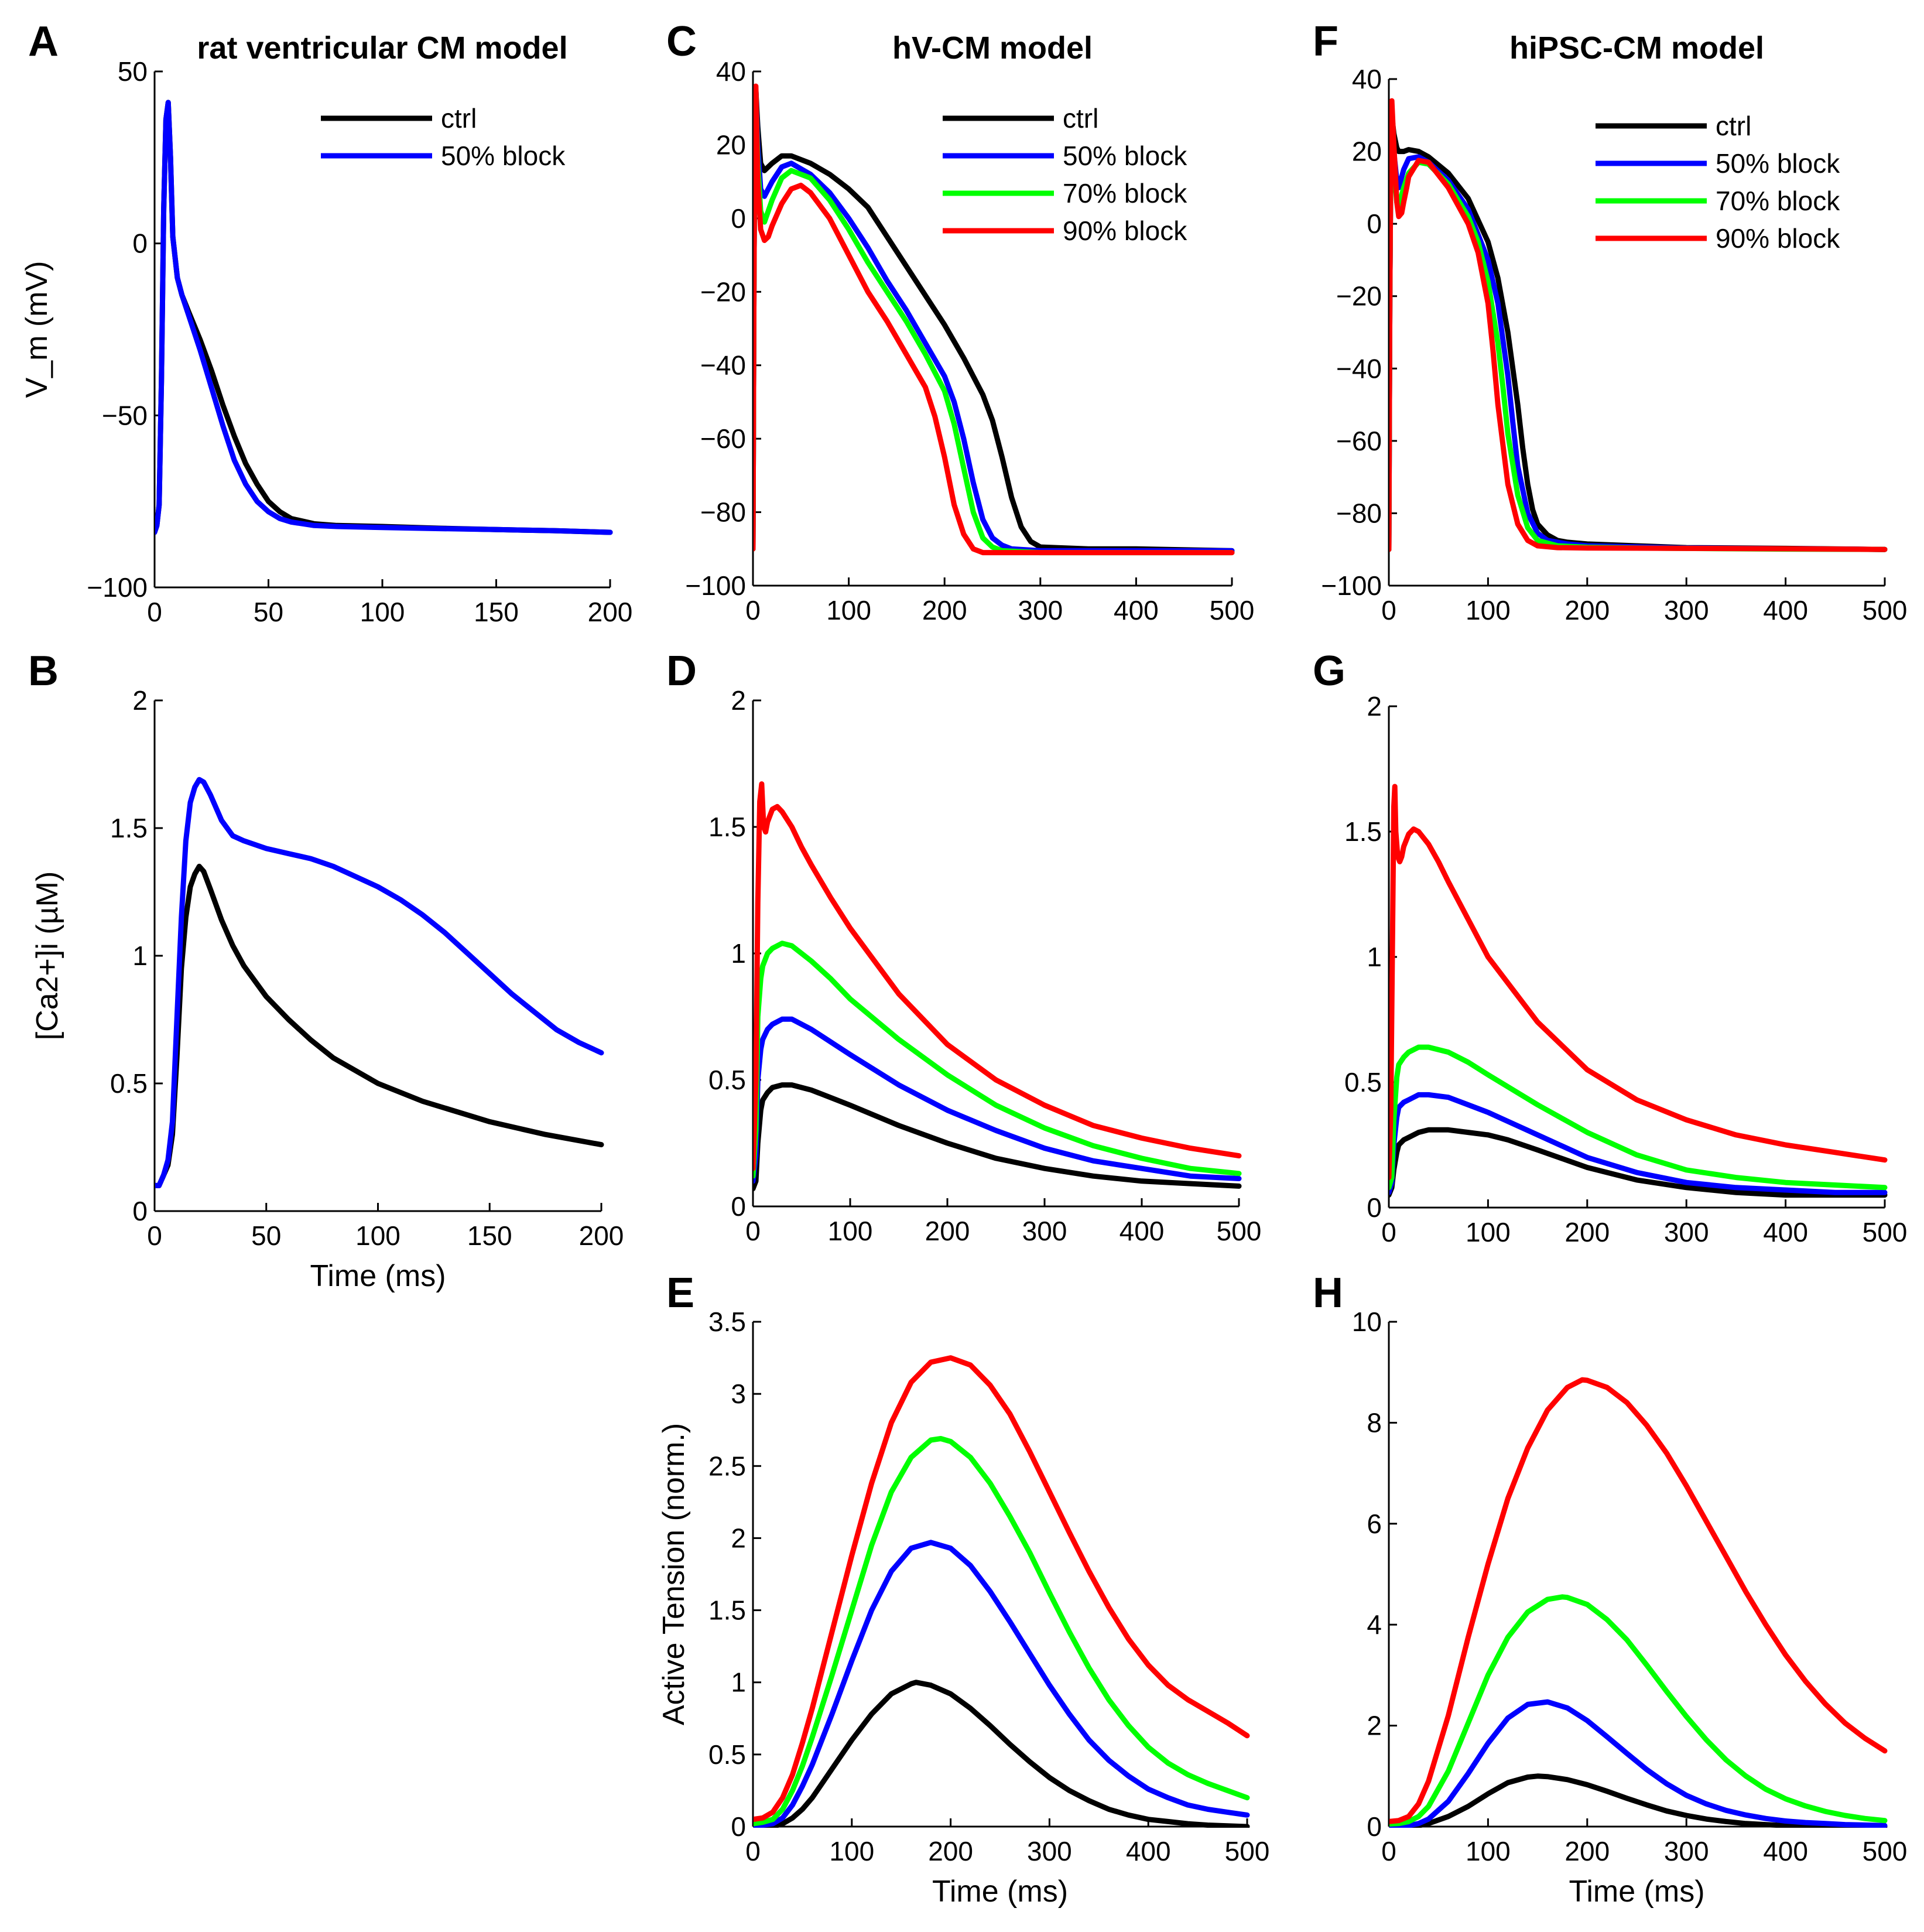 Image resolution: width=1924 pixels, height=1932 pixels. What do you see at coordinates (378, 1276) in the screenshot?
I see `x-axis-label: Time (ms)` at bounding box center [378, 1276].